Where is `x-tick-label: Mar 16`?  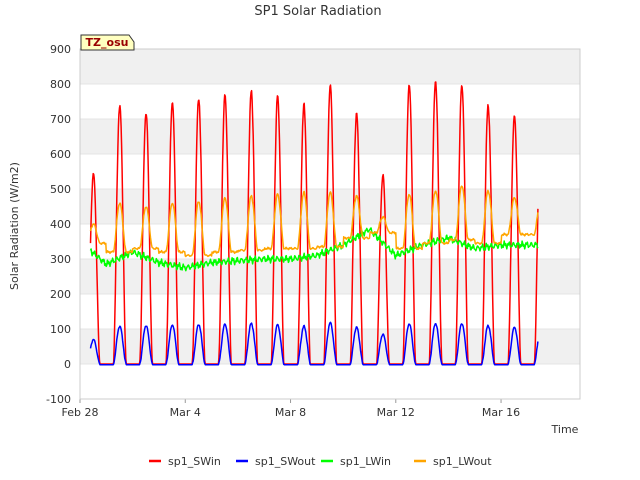
x-tick-label: Mar 16 is located at coordinates (501, 412).